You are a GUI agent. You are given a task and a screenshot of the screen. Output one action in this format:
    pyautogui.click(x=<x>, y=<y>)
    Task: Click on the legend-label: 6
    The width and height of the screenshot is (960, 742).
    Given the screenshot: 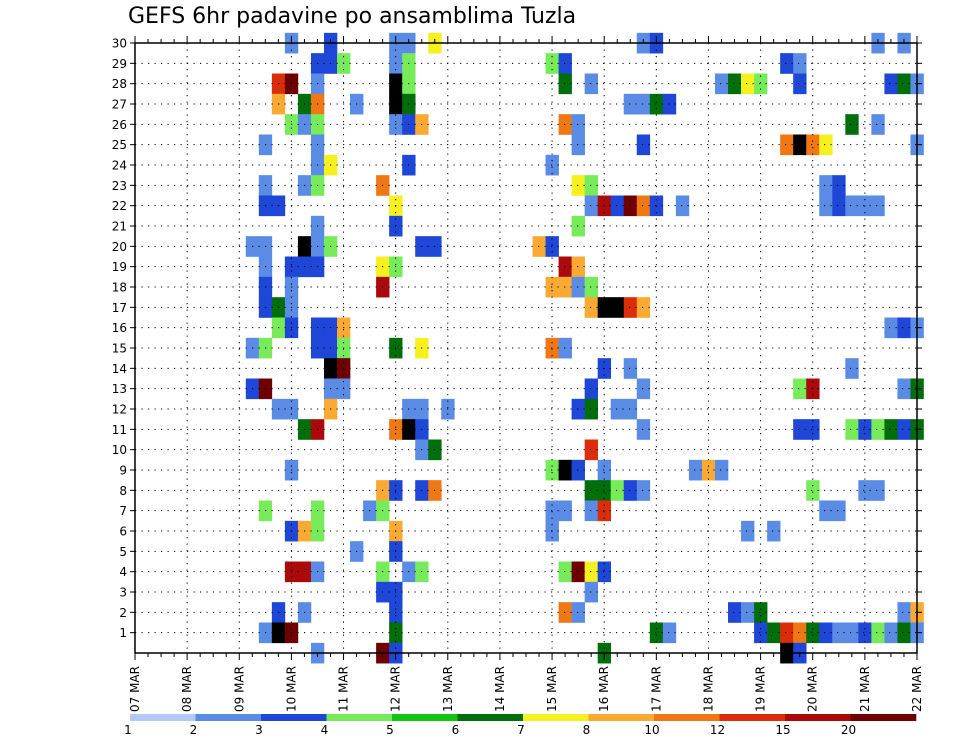 What is the action you would take?
    pyautogui.click(x=456, y=730)
    